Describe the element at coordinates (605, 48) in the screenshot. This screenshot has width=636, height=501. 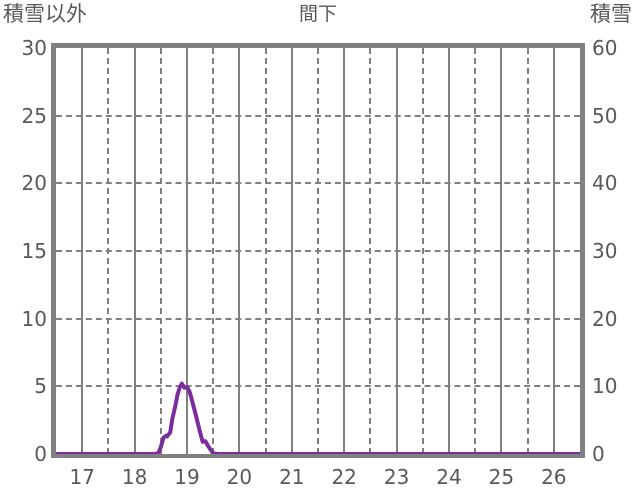
I see `y-tick-right-60: 60` at that location.